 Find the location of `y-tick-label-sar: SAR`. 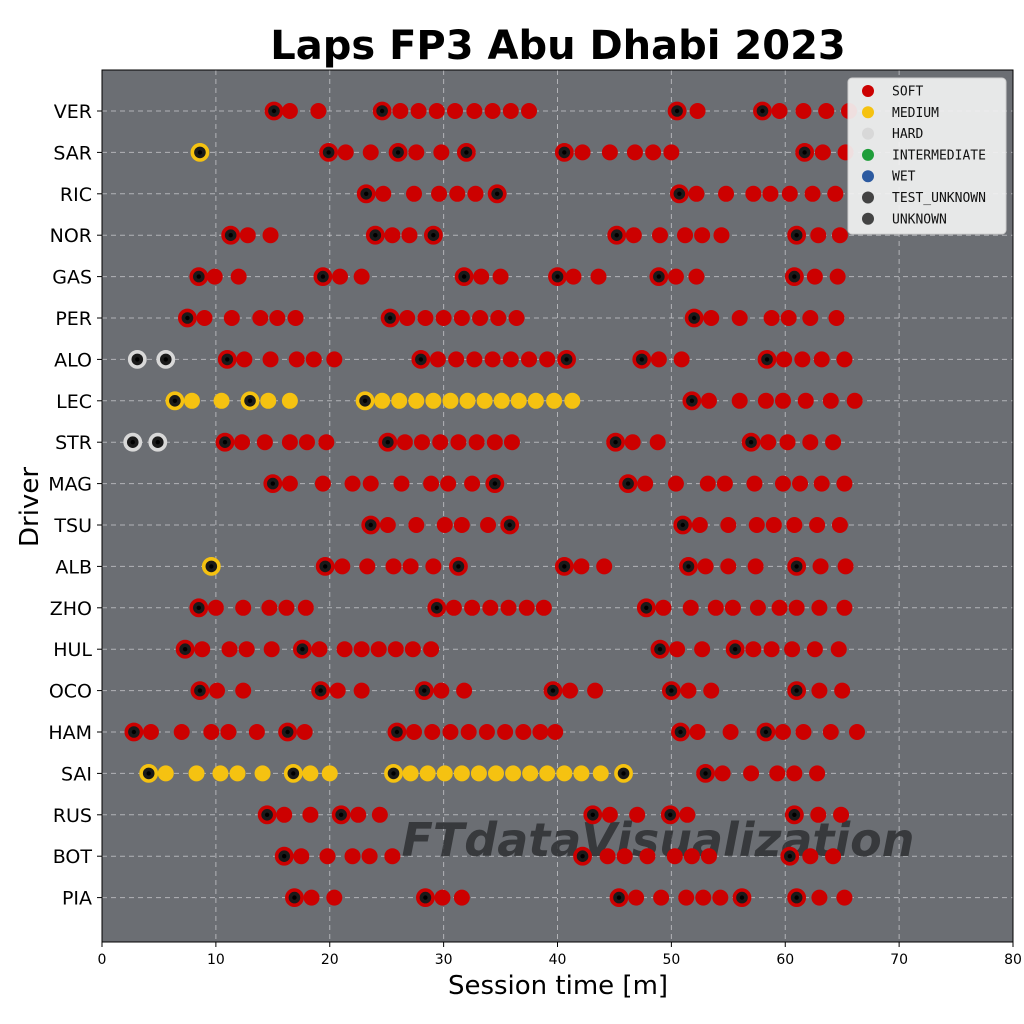

y-tick-label-sar: SAR is located at coordinates (72, 153).